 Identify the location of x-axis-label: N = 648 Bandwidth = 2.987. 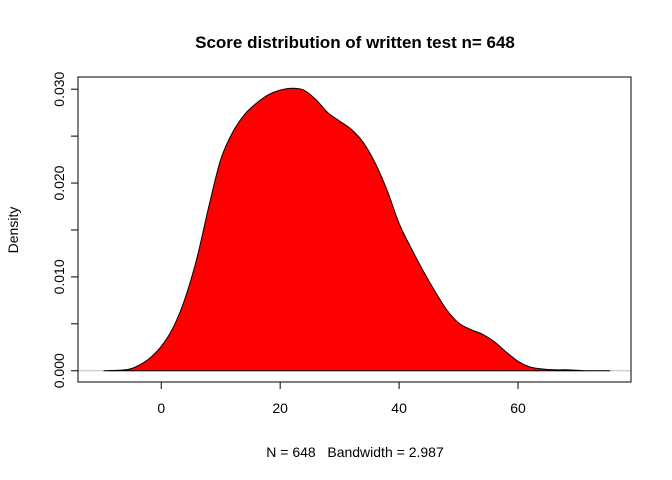
(355, 452).